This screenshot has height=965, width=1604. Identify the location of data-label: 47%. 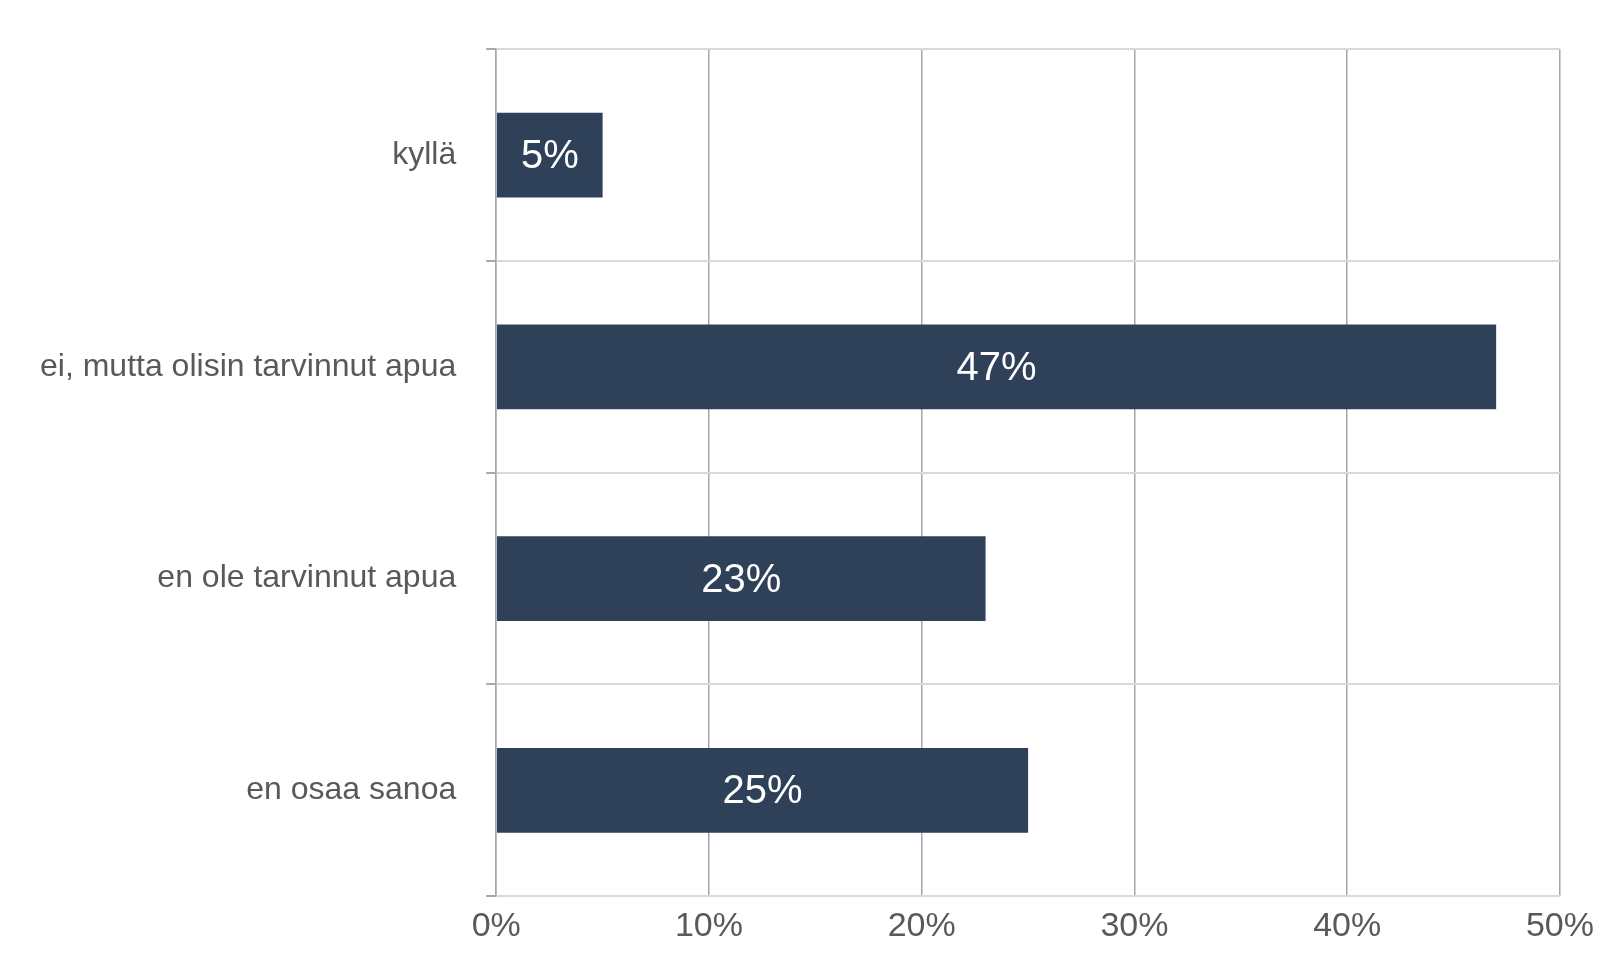
(996, 365).